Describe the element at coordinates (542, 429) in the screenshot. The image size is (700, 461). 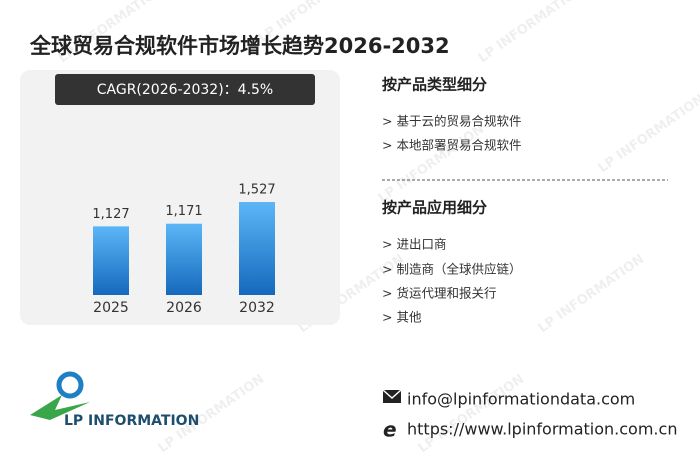
I see `website: https://www.lpinformation.com.cn` at that location.